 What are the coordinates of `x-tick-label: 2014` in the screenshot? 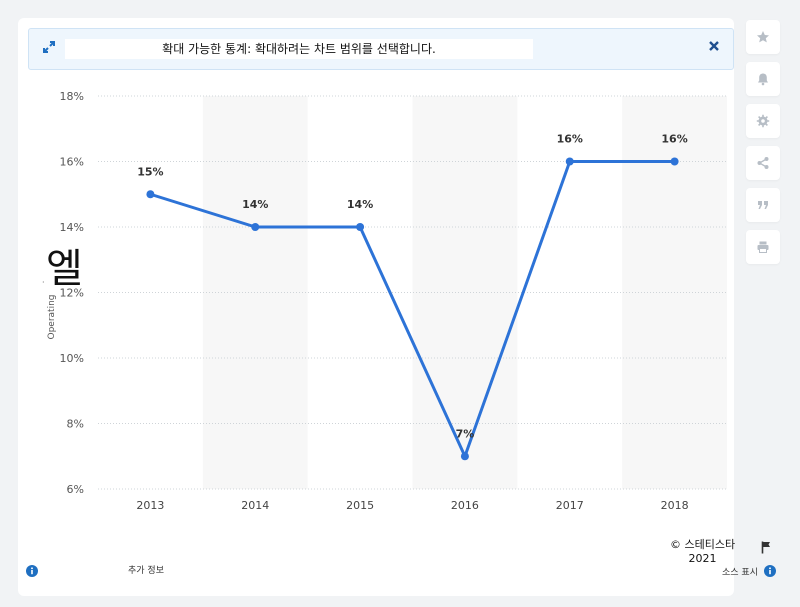 It's located at (255, 505).